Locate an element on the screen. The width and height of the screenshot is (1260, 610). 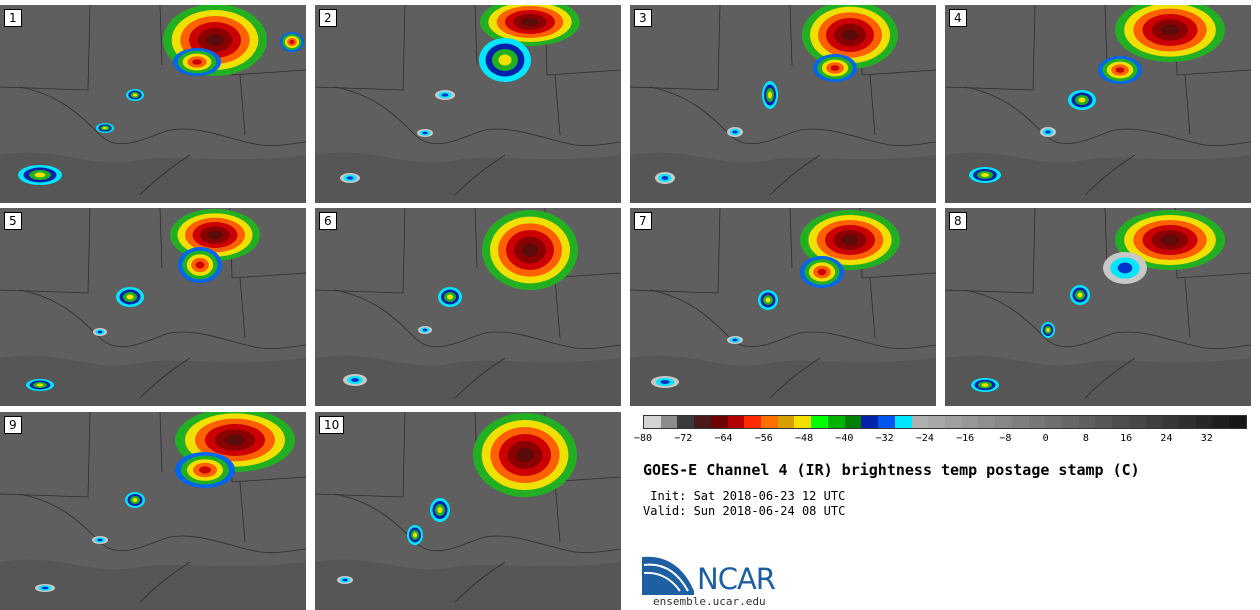
colorbar-tick-label: 16 is located at coordinates (1126, 438).